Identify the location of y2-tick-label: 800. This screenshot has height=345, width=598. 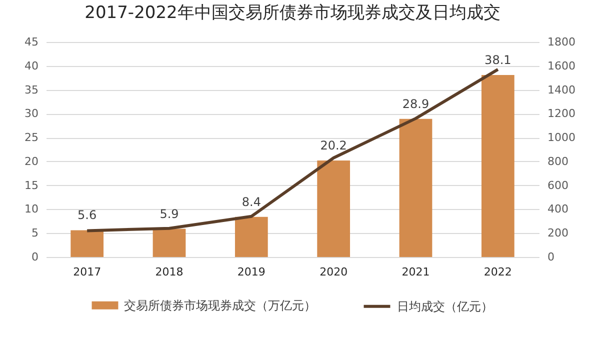
(558, 161).